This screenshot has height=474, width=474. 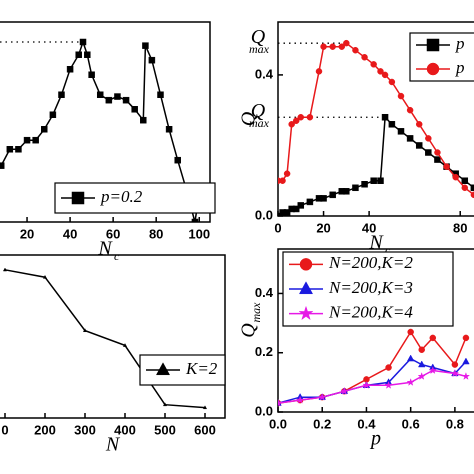 I want to click on y-tick-label: 0.2, so click(x=264, y=351).